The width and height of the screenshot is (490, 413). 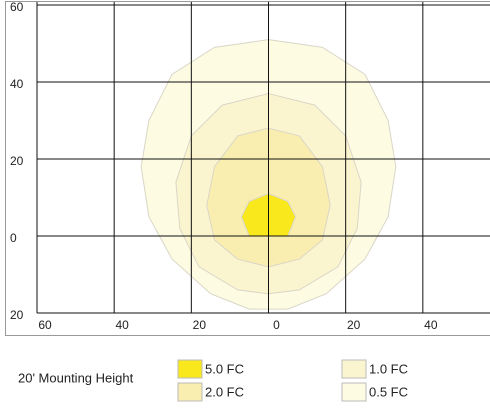 I want to click on x-tick-label: 0, so click(x=276, y=325).